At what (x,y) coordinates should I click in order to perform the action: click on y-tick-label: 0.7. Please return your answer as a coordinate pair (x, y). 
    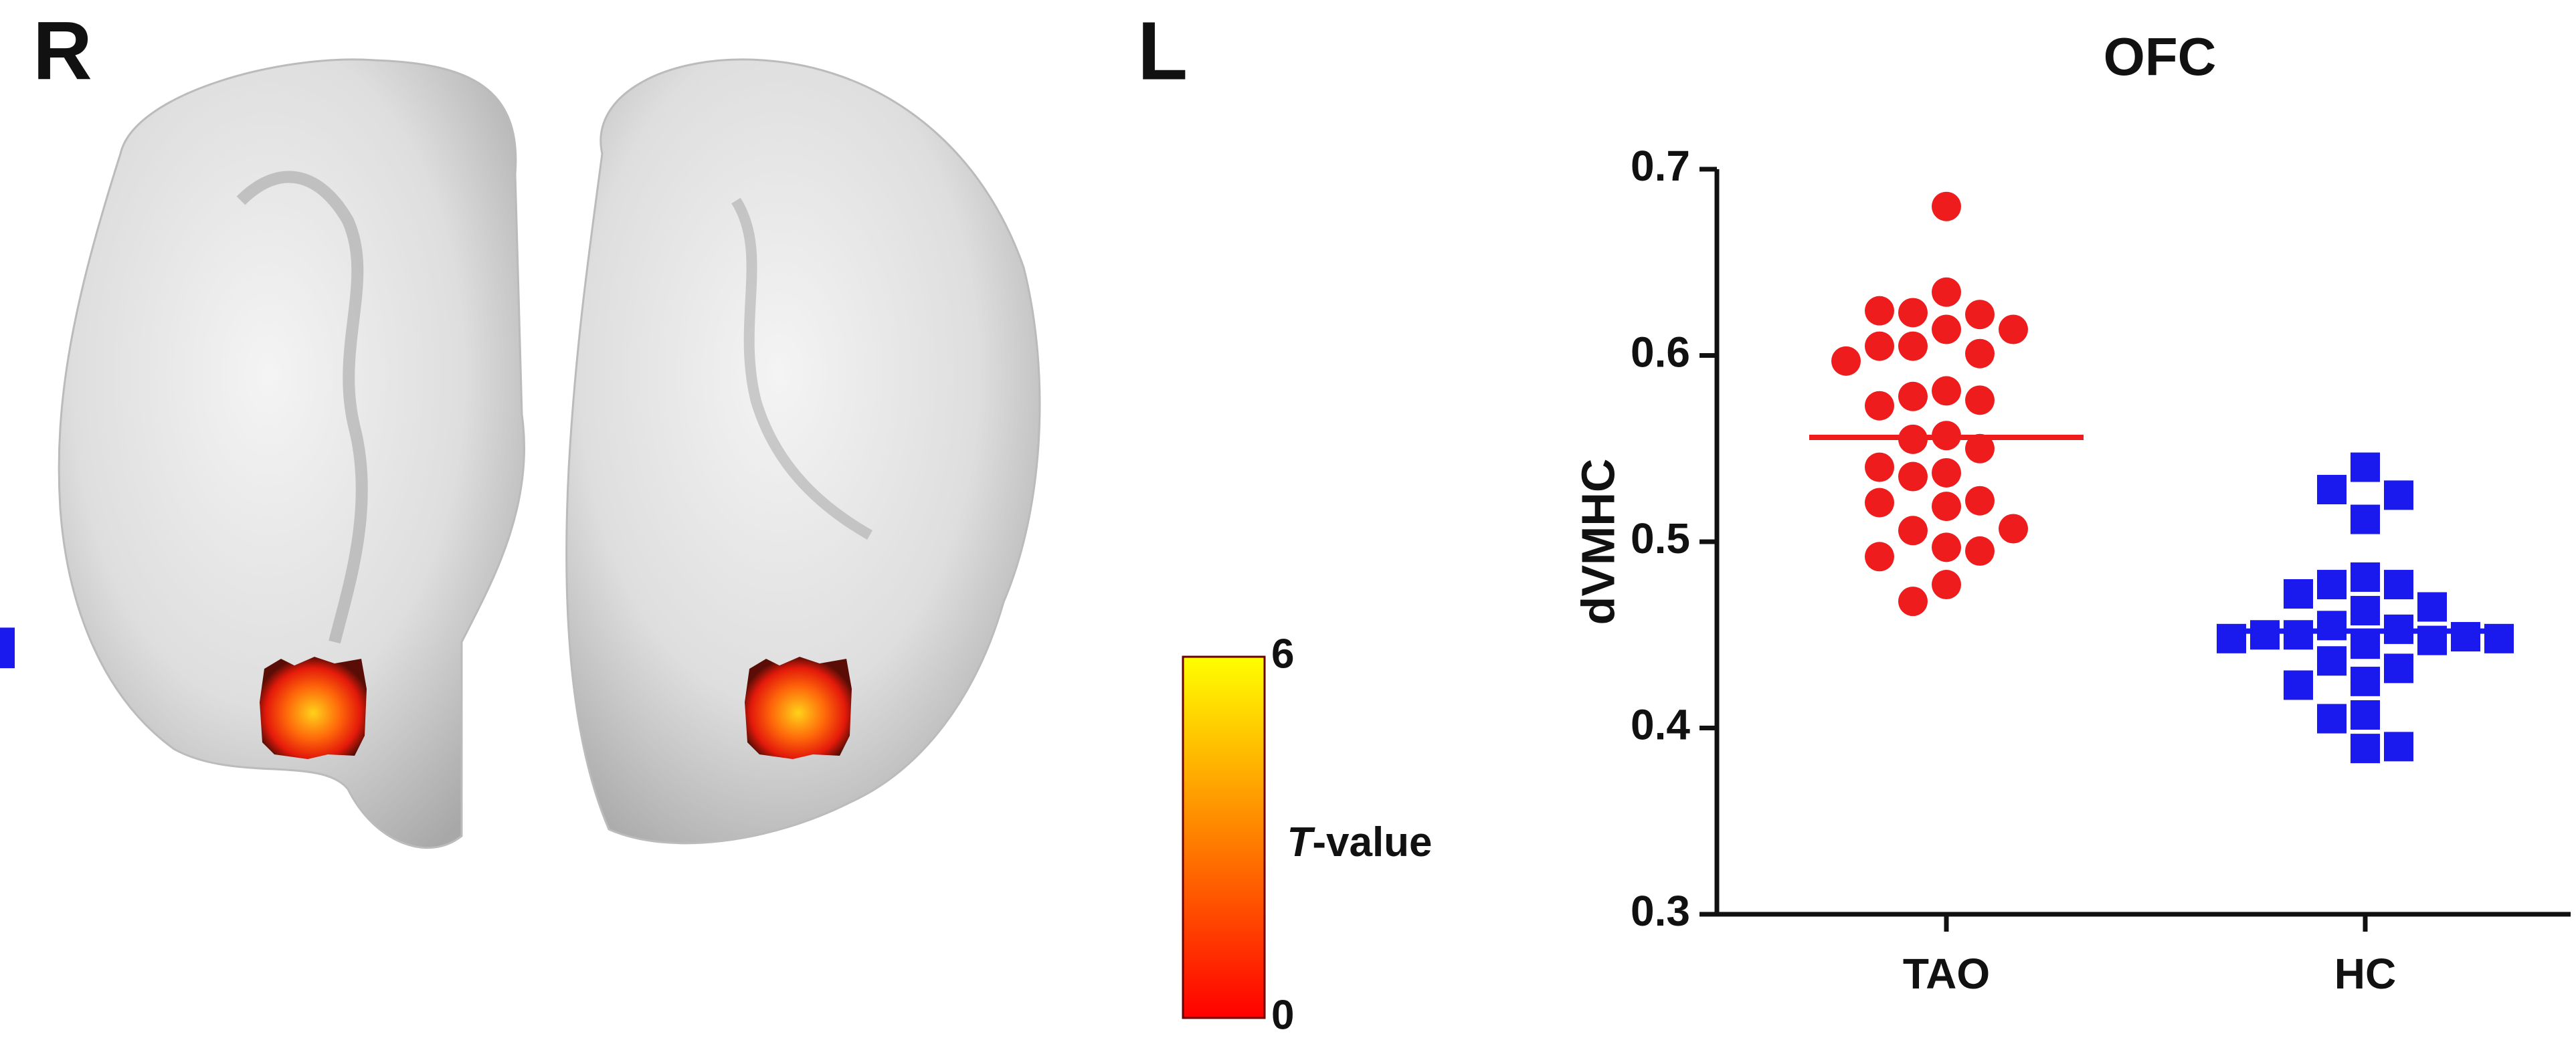
    Looking at the image, I should click on (1660, 166).